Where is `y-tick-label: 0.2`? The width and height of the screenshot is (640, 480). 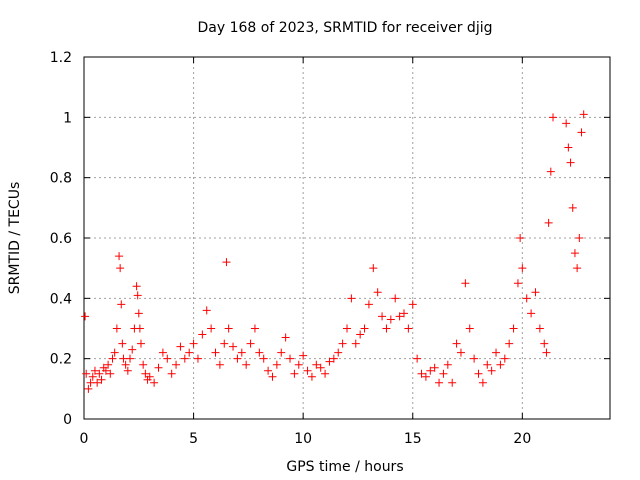 y-tick-label: 0.2 is located at coordinates (61, 360).